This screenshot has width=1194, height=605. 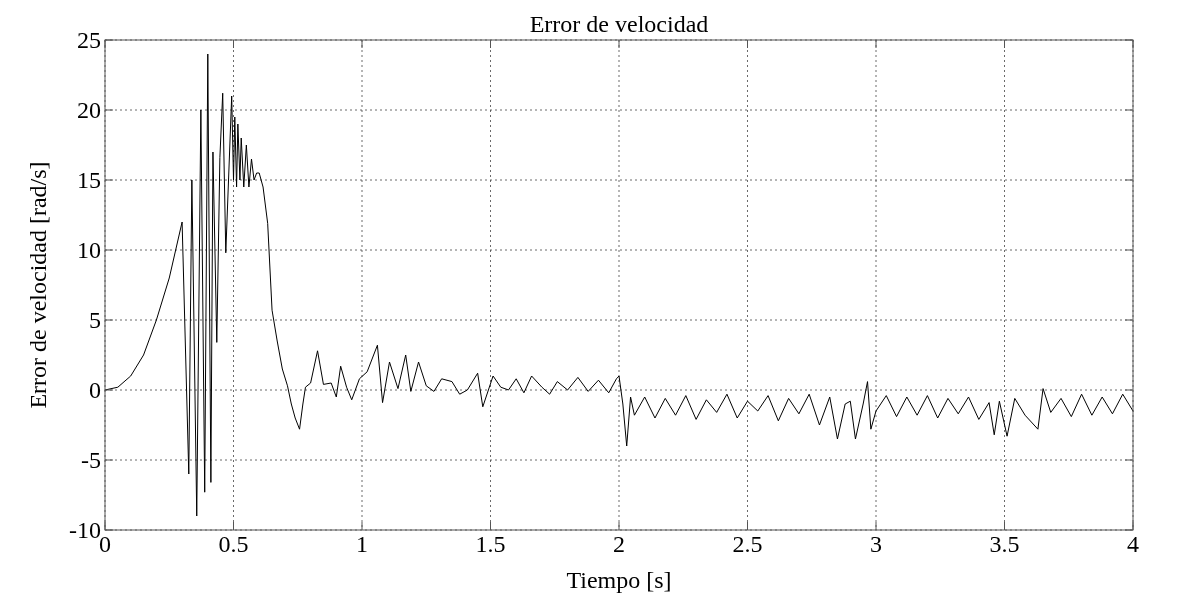 What do you see at coordinates (362, 544) in the screenshot?
I see `x-tick-label: 1` at bounding box center [362, 544].